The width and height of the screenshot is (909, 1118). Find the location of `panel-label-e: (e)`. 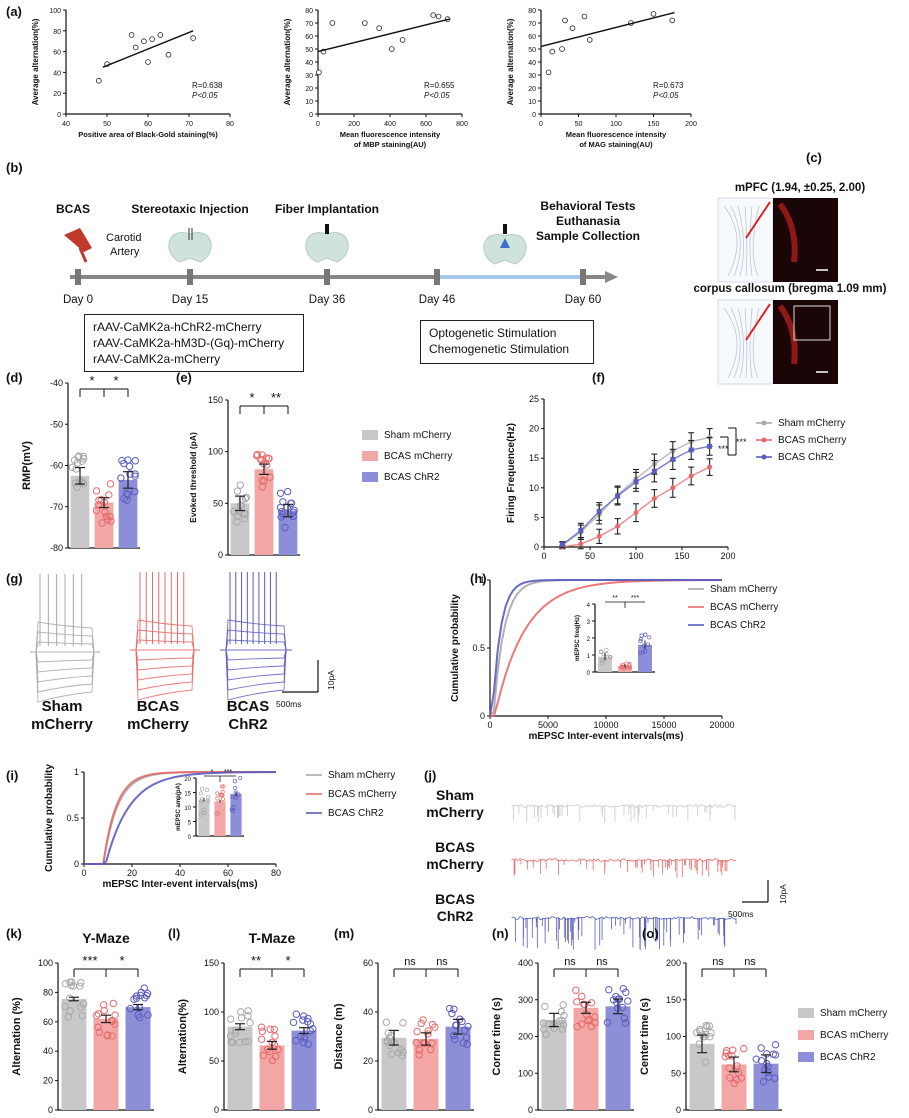

panel-label-e: (e) is located at coordinates (184, 377).